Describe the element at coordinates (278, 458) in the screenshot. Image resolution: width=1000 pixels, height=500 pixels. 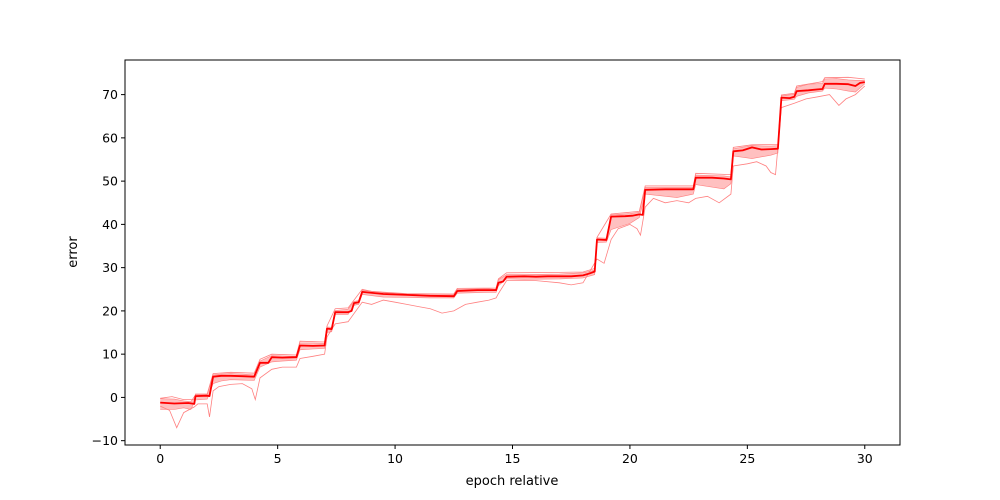
I see `x-tick-label: 5` at that location.